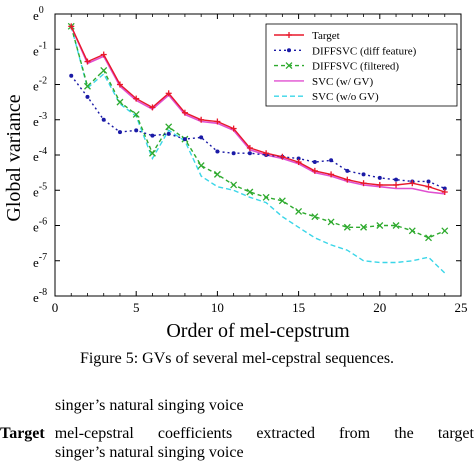 This screenshot has height=462, width=474. What do you see at coordinates (195, 433) in the screenshot?
I see `definition-word: coefficients` at bounding box center [195, 433].